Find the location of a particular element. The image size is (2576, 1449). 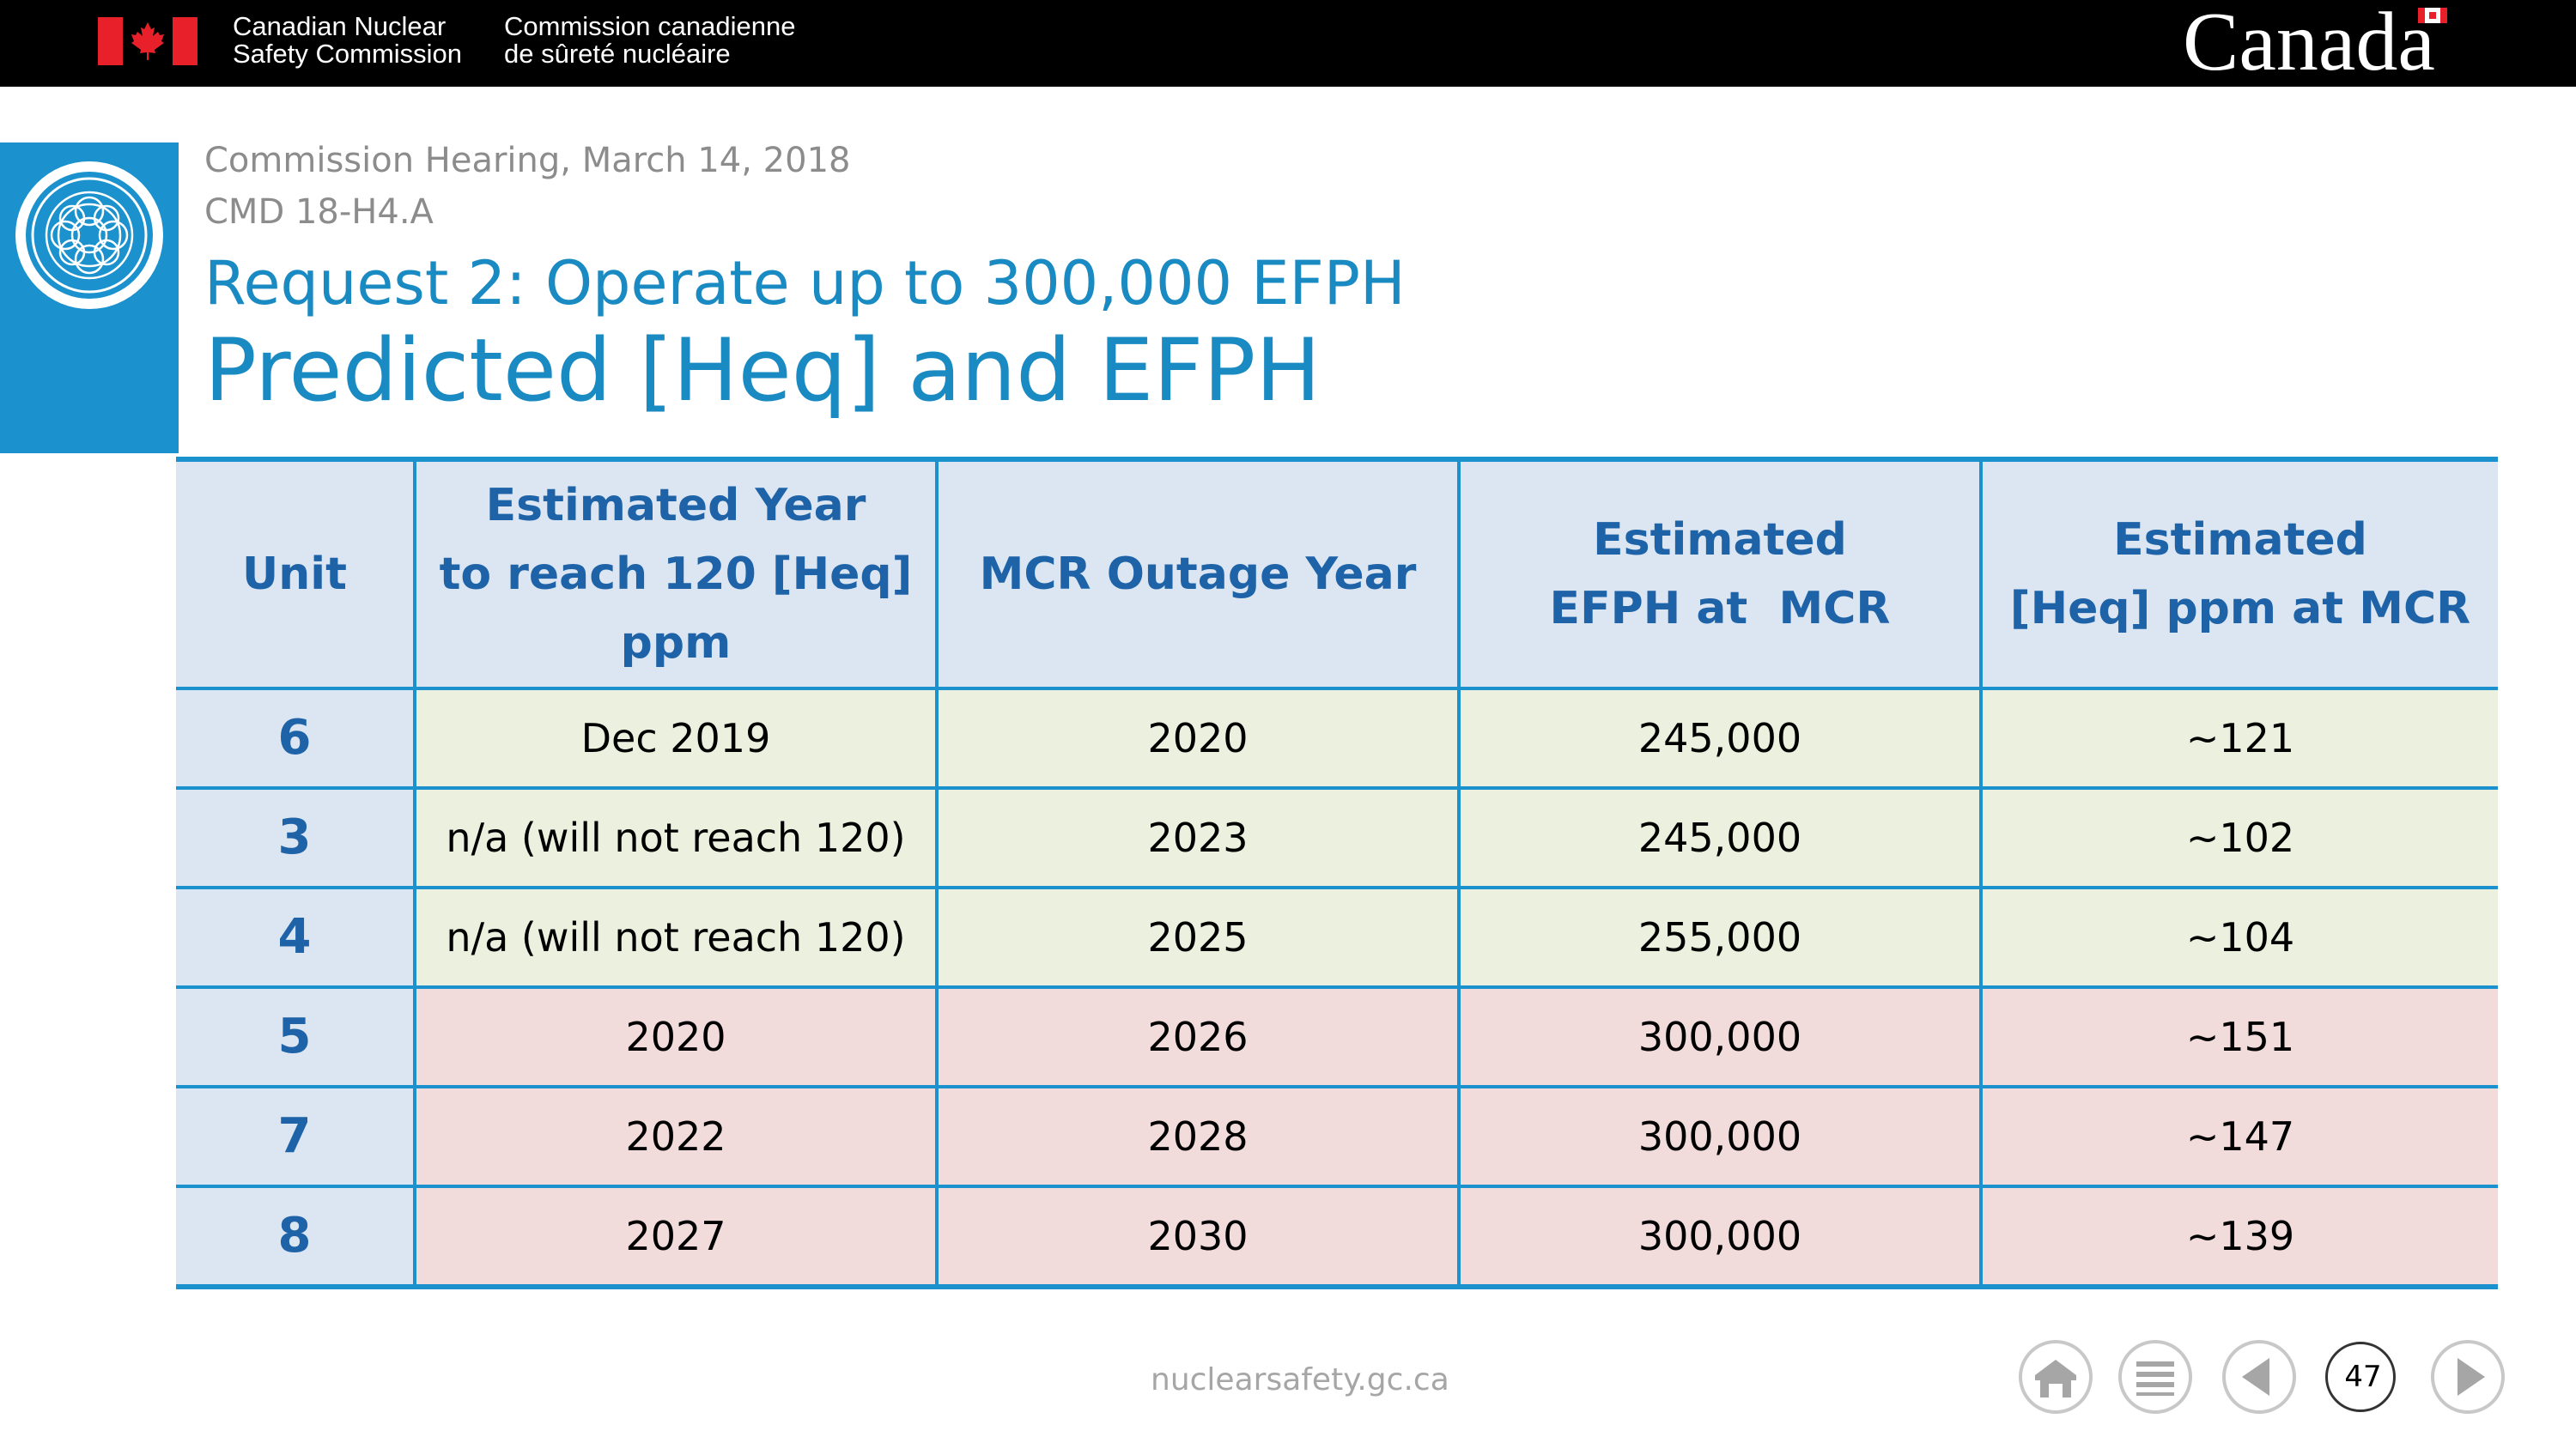

cnsc-seal-icon is located at coordinates (89, 235).